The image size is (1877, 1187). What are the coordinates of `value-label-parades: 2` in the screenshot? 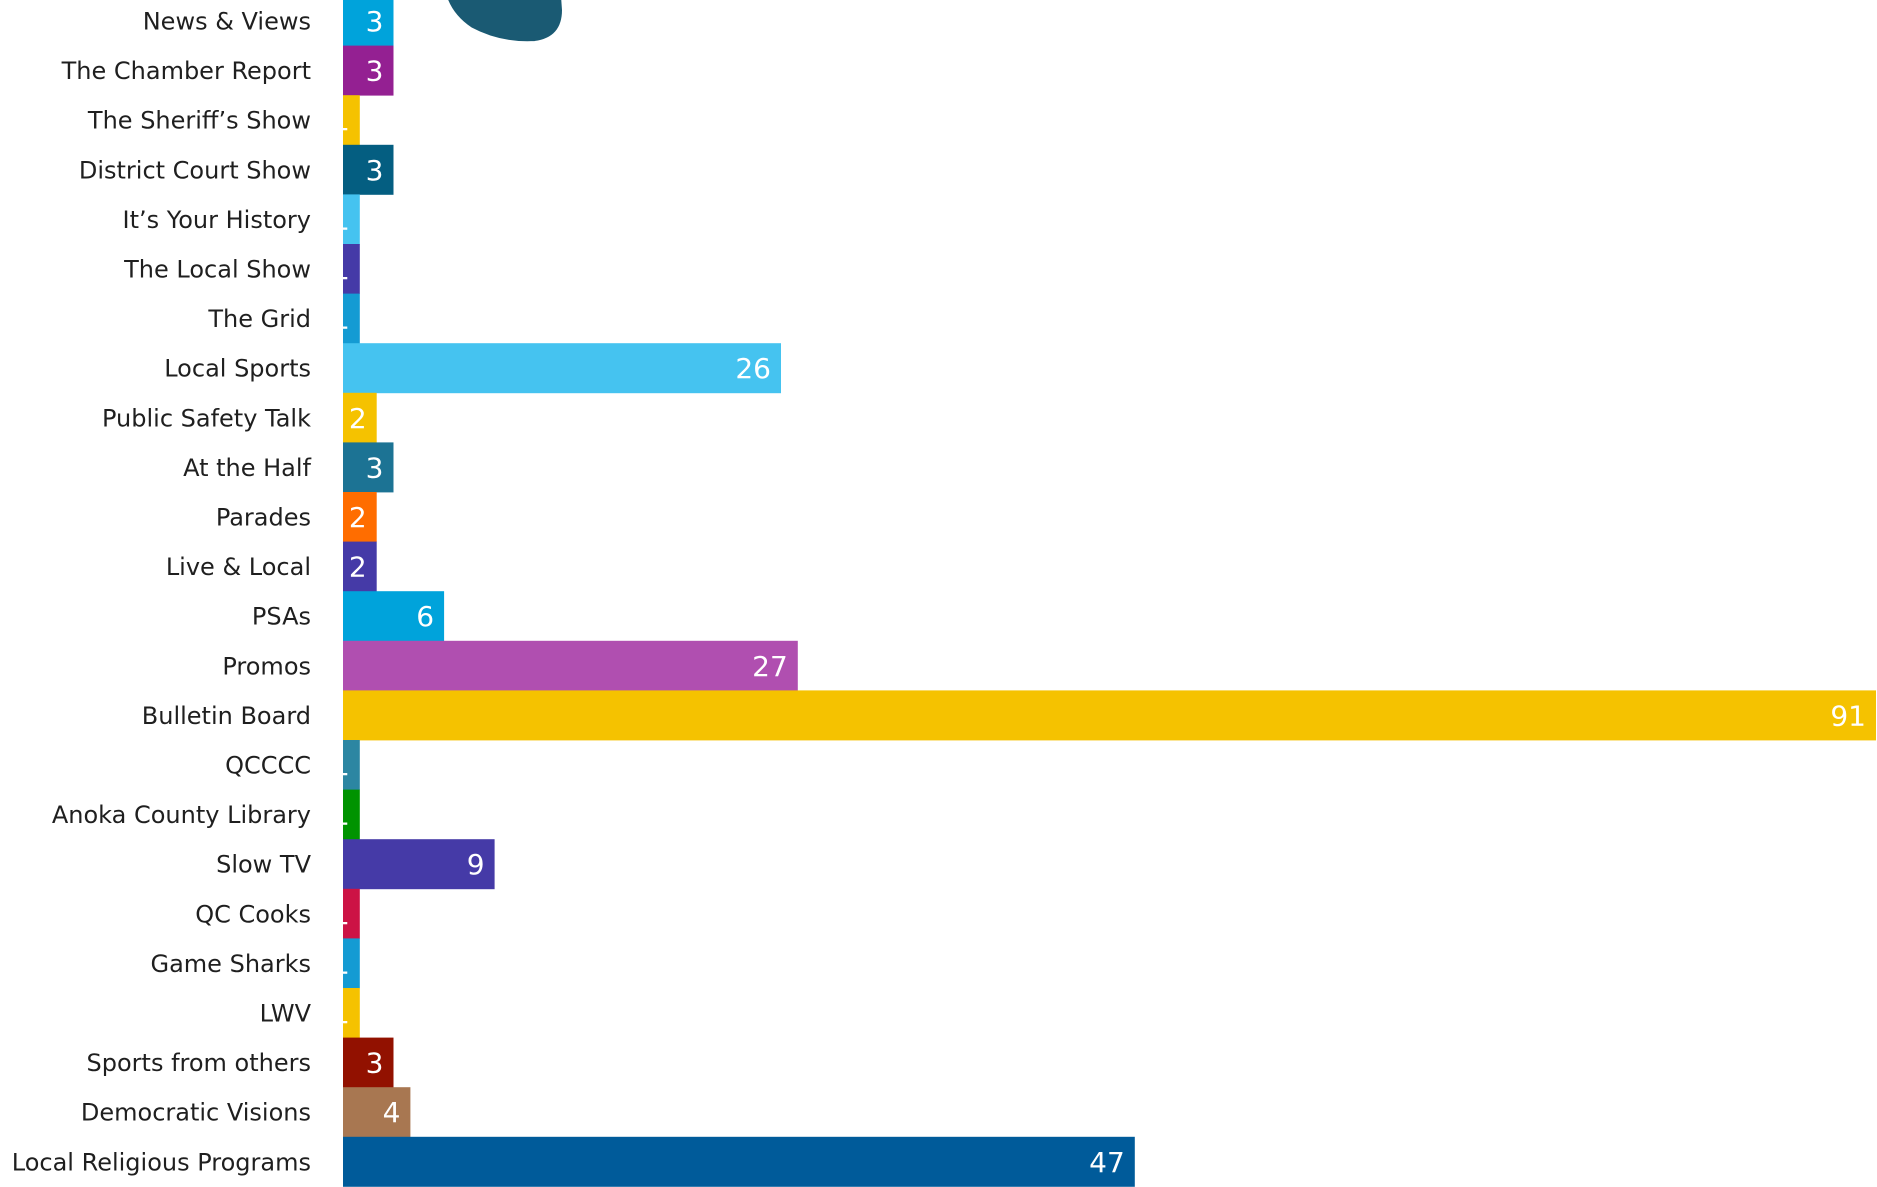 It's located at (358, 517).